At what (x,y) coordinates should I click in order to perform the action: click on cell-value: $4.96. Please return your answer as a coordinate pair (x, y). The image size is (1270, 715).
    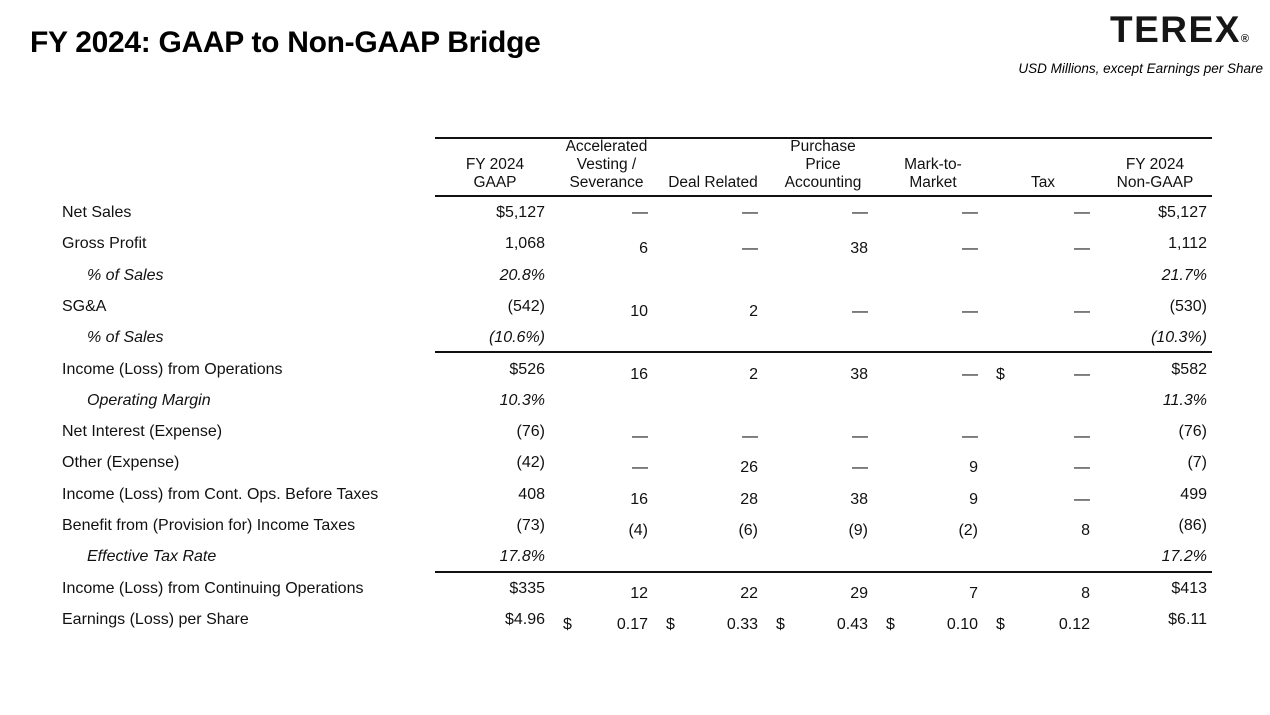
    Looking at the image, I should click on (524, 619).